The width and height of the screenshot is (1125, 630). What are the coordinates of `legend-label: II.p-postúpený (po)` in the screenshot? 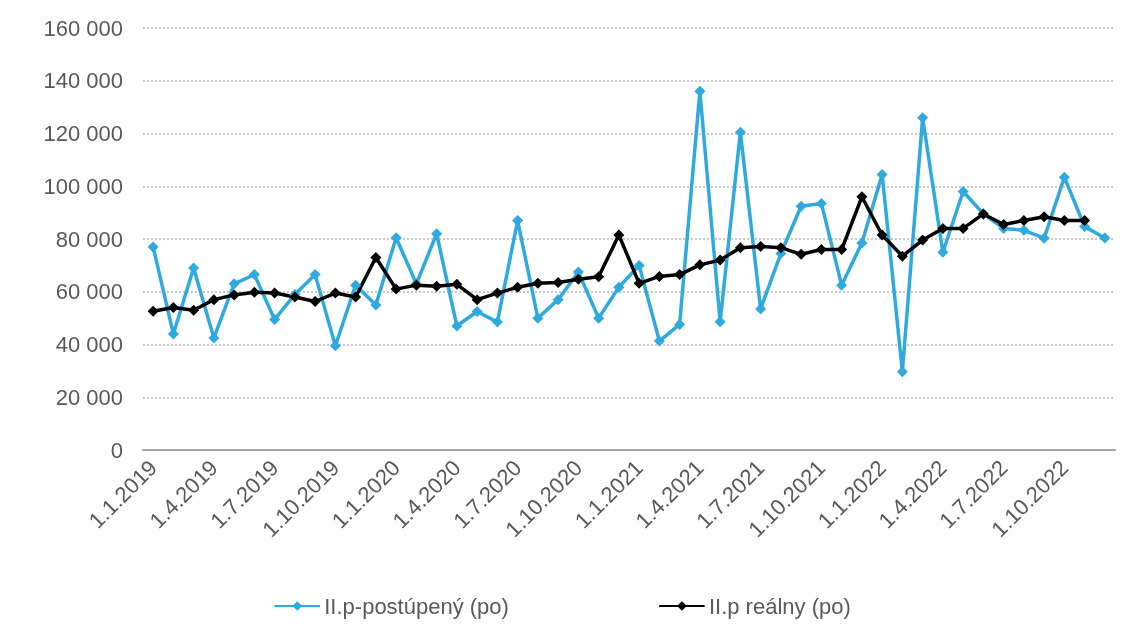 It's located at (416, 606).